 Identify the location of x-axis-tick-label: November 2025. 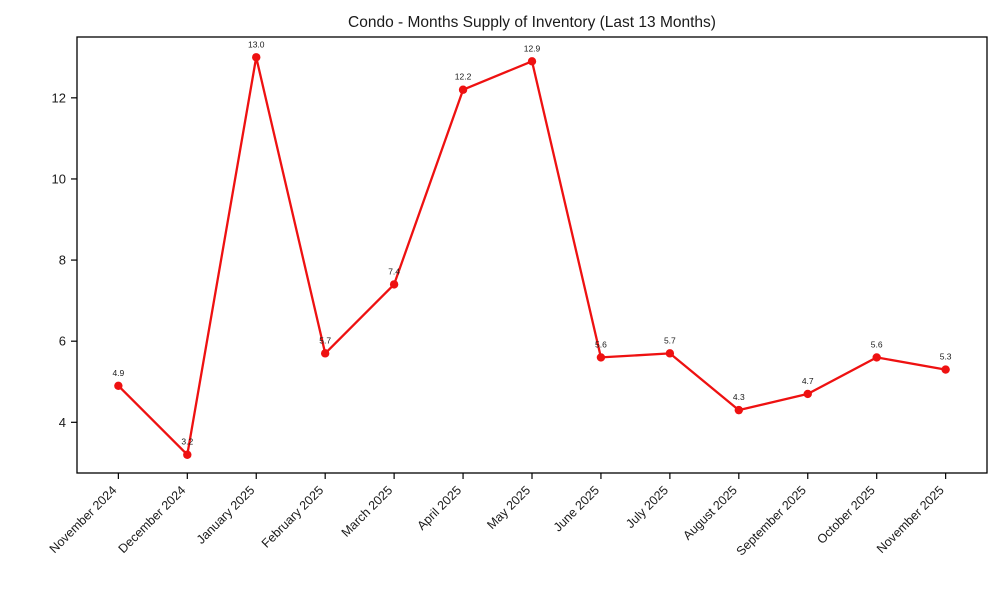
(910, 519).